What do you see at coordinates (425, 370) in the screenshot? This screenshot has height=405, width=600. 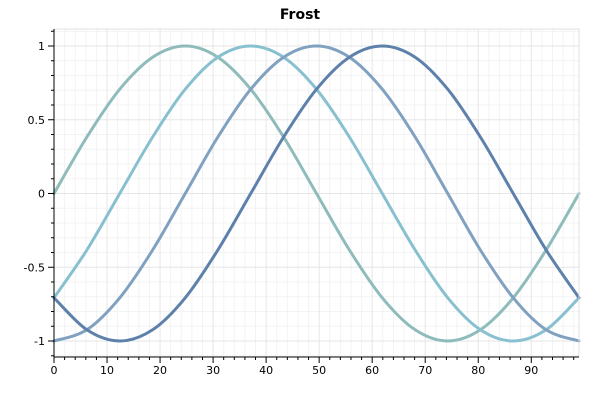 I see `x-tick-label: 70` at bounding box center [425, 370].